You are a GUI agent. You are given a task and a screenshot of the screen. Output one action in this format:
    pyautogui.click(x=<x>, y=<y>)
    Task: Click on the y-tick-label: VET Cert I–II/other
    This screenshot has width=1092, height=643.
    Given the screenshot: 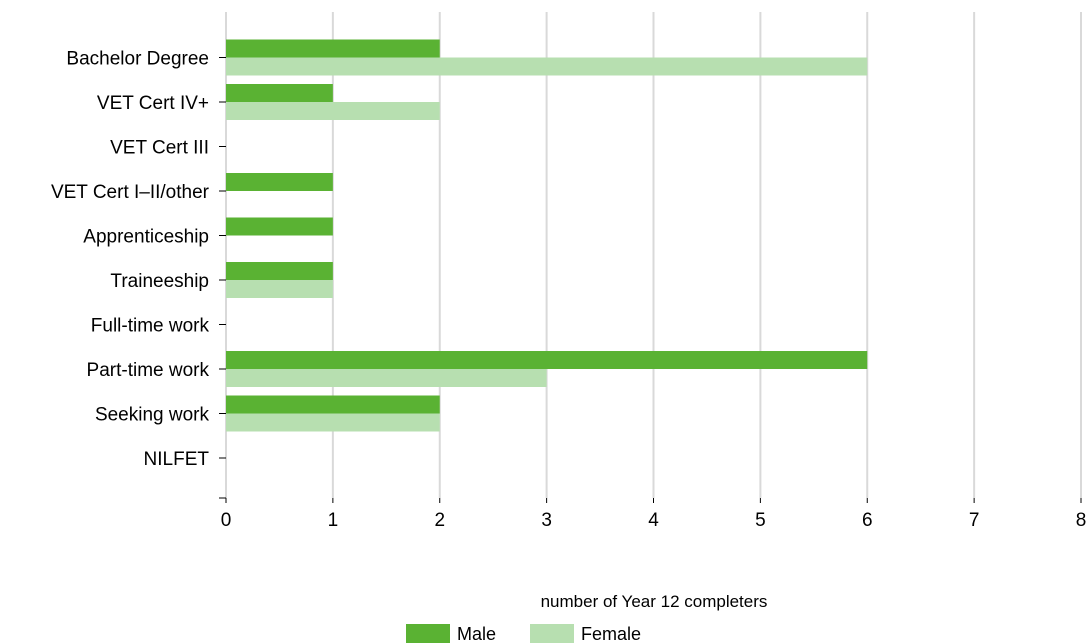 What is the action you would take?
    pyautogui.click(x=130, y=192)
    